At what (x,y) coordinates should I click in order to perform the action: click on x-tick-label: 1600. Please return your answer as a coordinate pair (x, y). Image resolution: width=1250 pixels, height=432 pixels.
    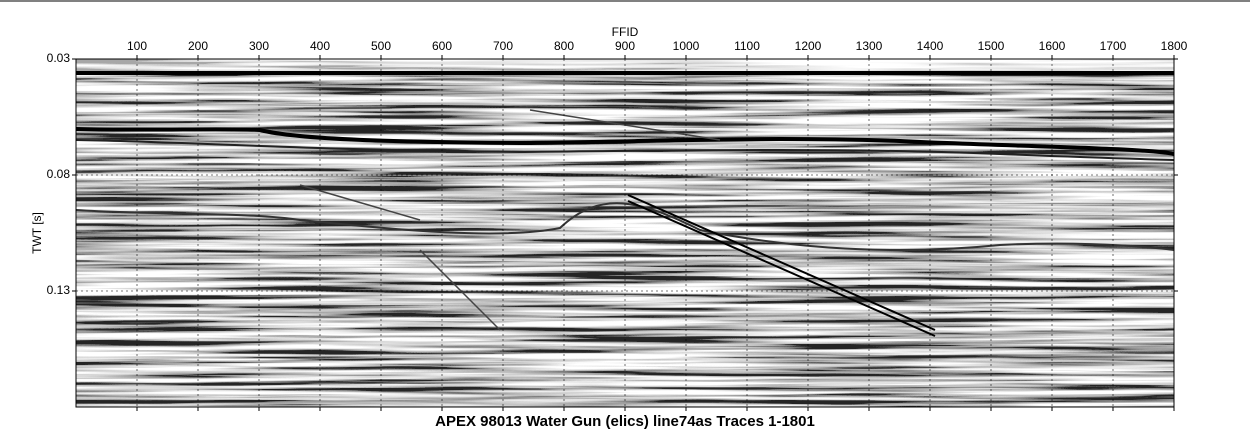
    Looking at the image, I should click on (1052, 46).